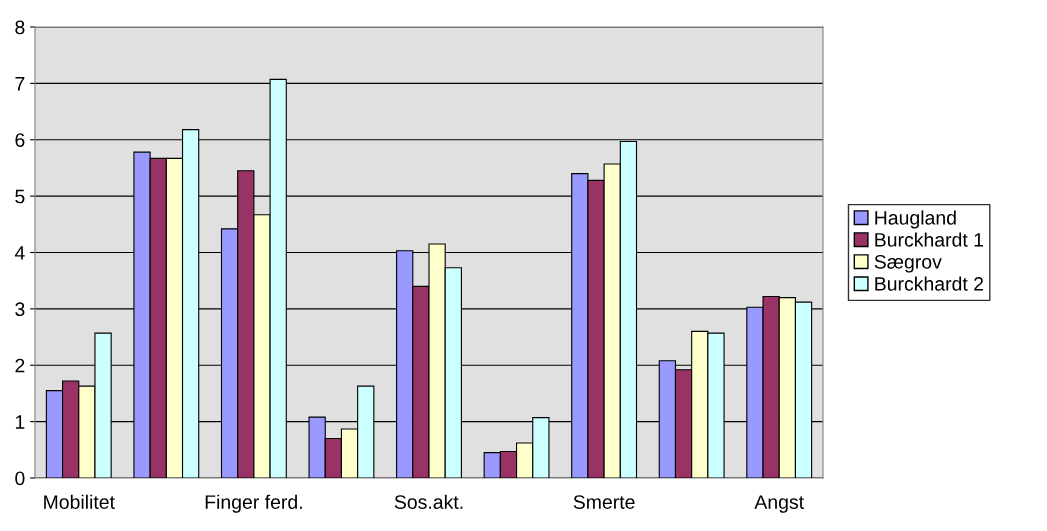  Describe the element at coordinates (20, 309) in the screenshot. I see `y-tick-label: 3` at that location.